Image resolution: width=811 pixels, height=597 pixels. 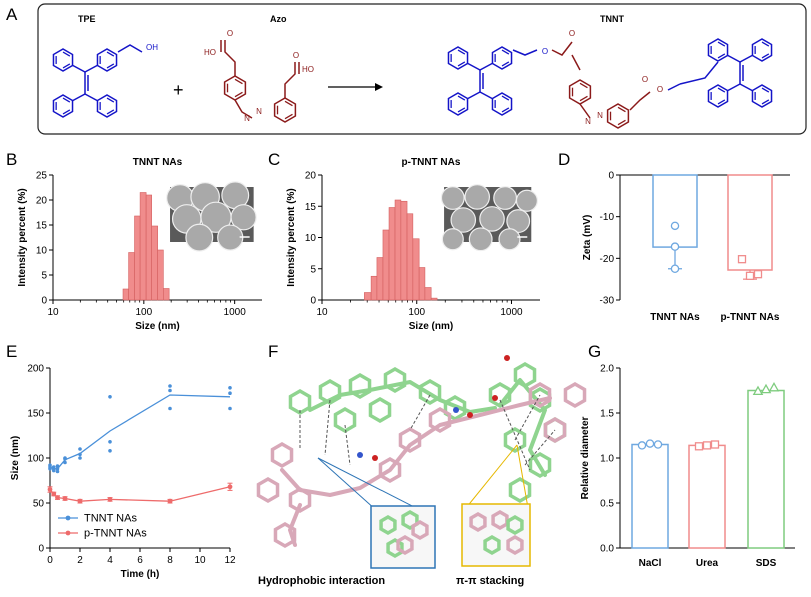 I want to click on chart-title: p-TNNT NAs, so click(x=431, y=162).